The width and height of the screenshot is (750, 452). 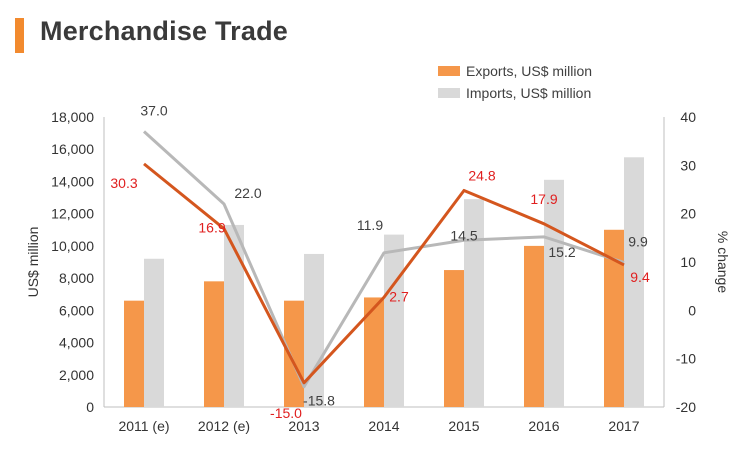 I want to click on exports-change-label: 17.9, so click(x=543, y=199).